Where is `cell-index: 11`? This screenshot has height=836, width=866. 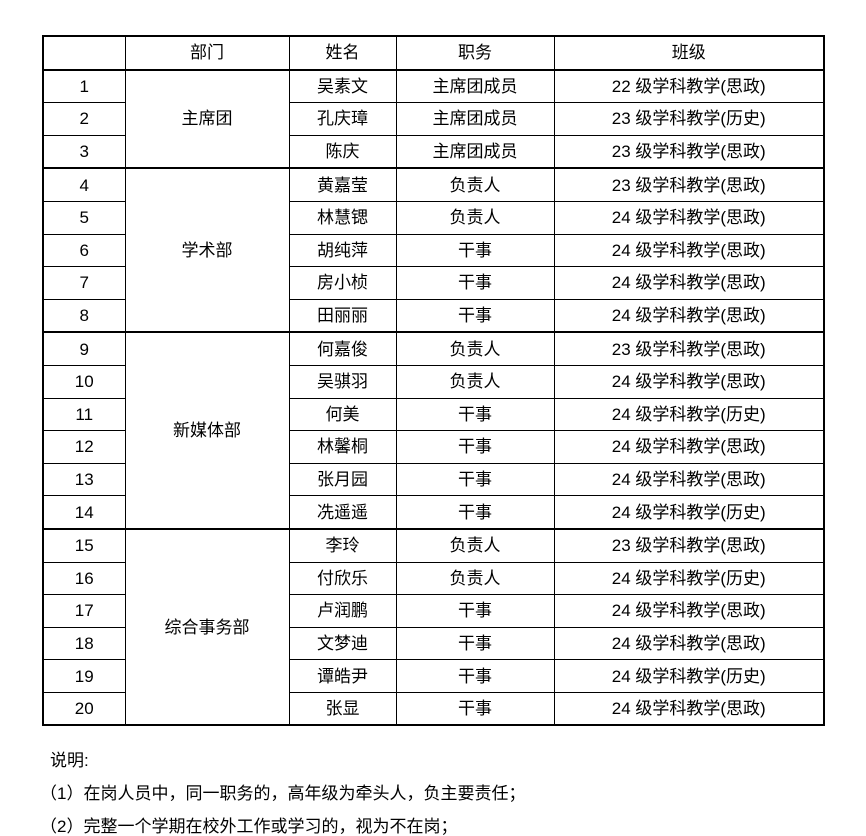
cell-index: 11 is located at coordinates (84, 414).